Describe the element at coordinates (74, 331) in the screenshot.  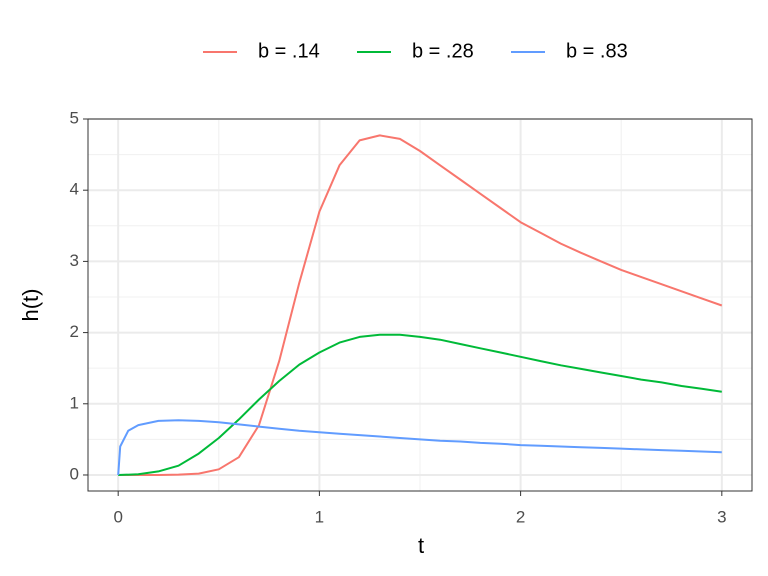
I see `y-tick-label: 2` at that location.